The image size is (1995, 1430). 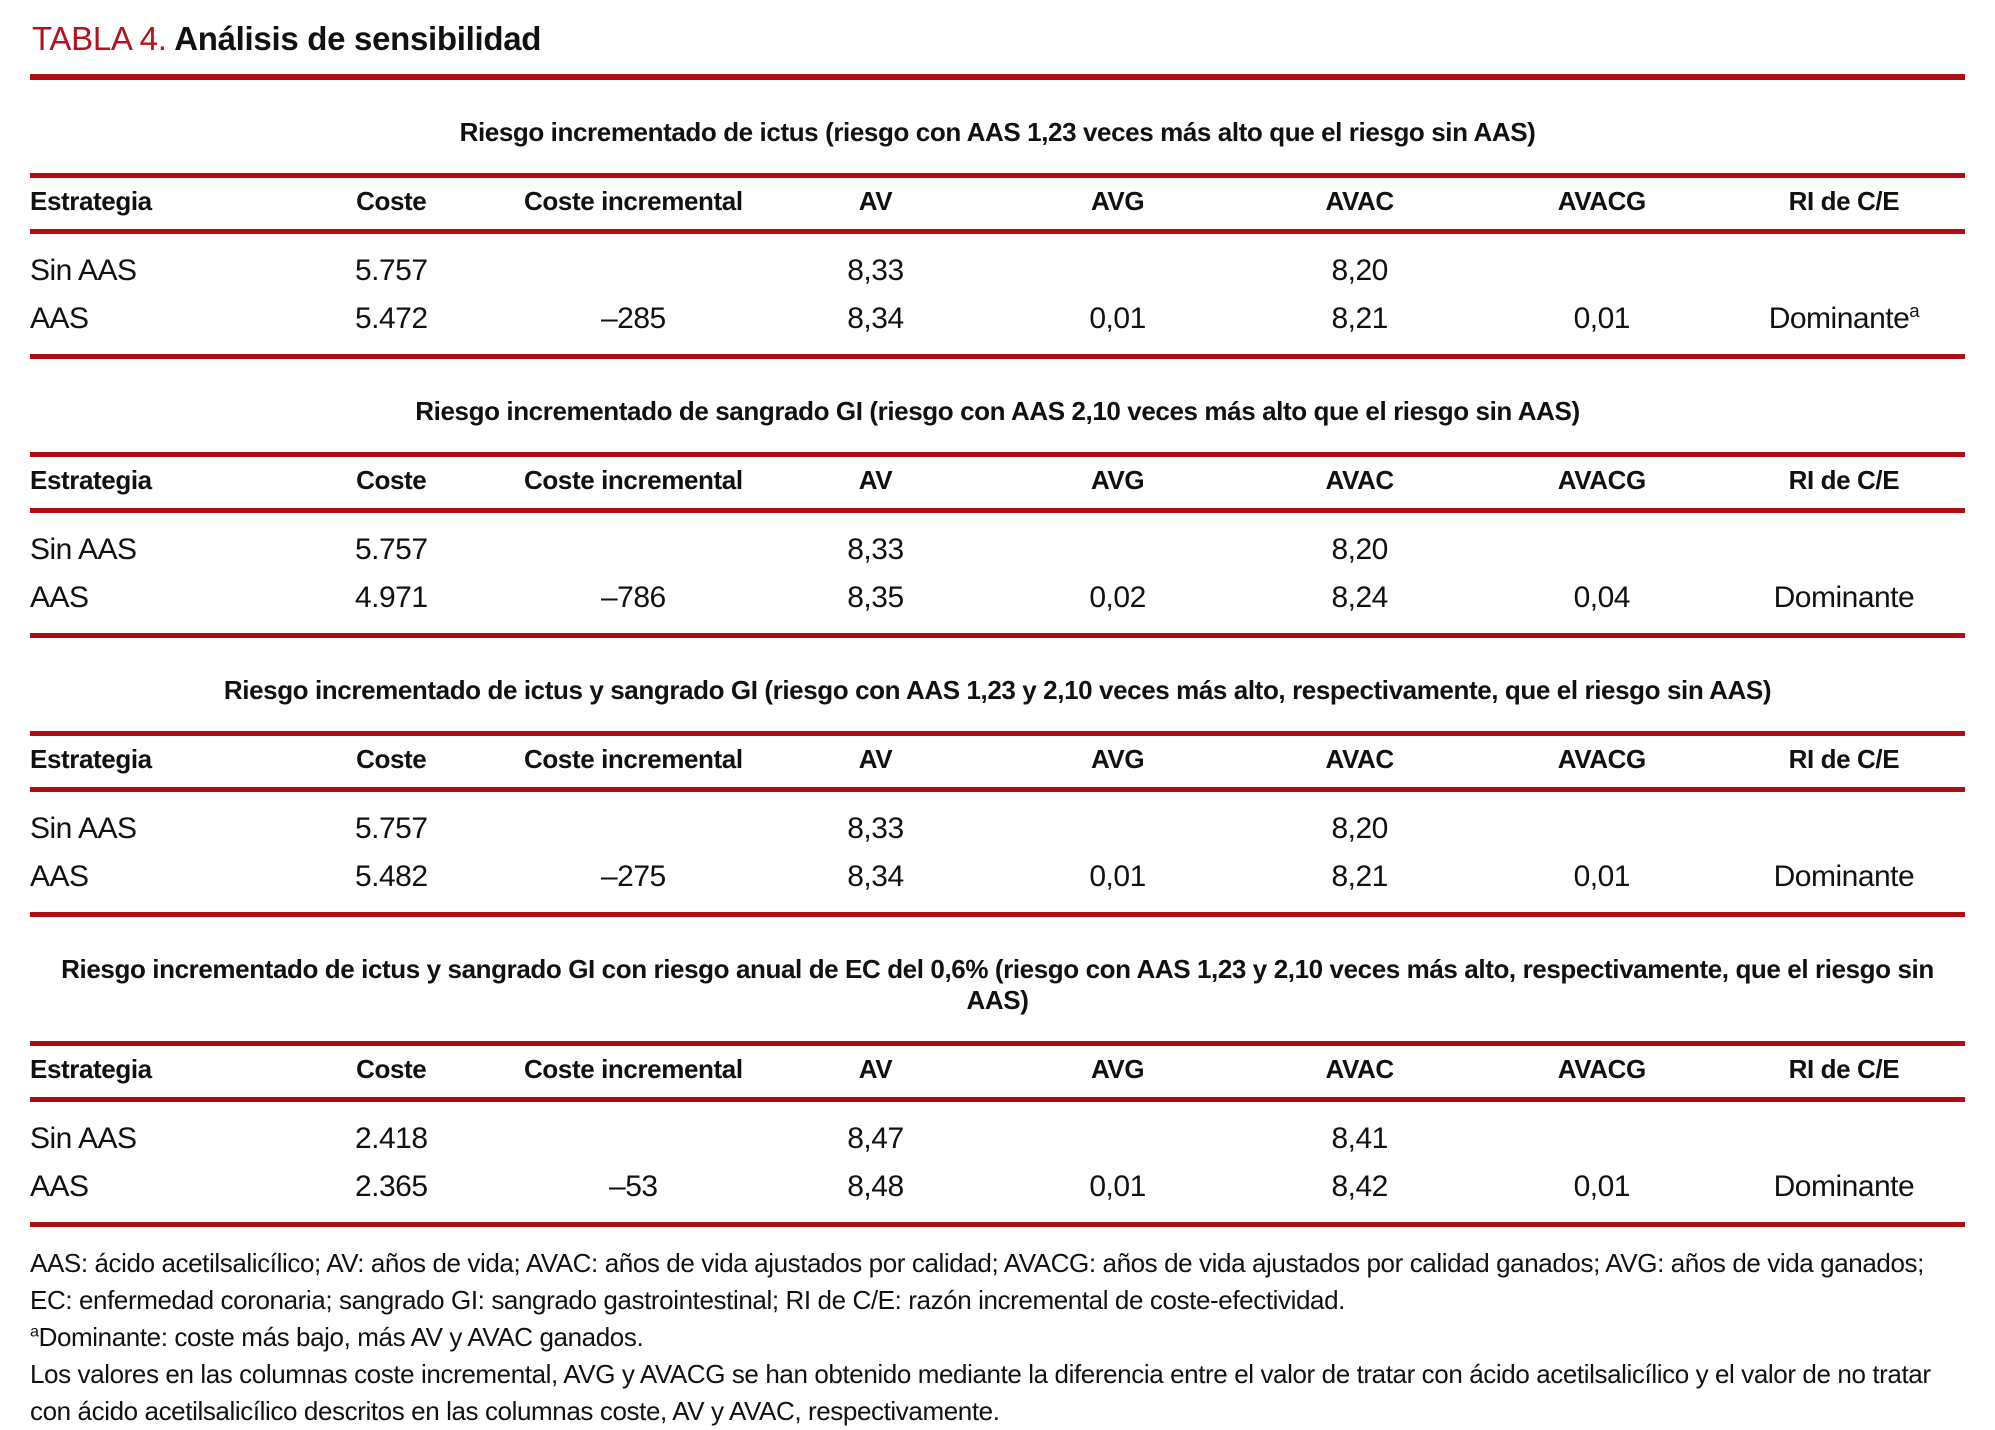 What do you see at coordinates (391, 1186) in the screenshot?
I see `cell-coste: 2.365` at bounding box center [391, 1186].